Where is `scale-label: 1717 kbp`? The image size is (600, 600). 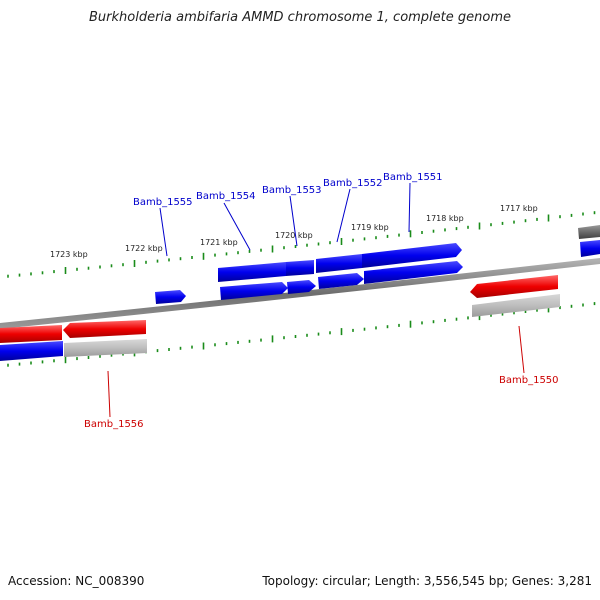 scale-label: 1717 kbp is located at coordinates (519, 208).